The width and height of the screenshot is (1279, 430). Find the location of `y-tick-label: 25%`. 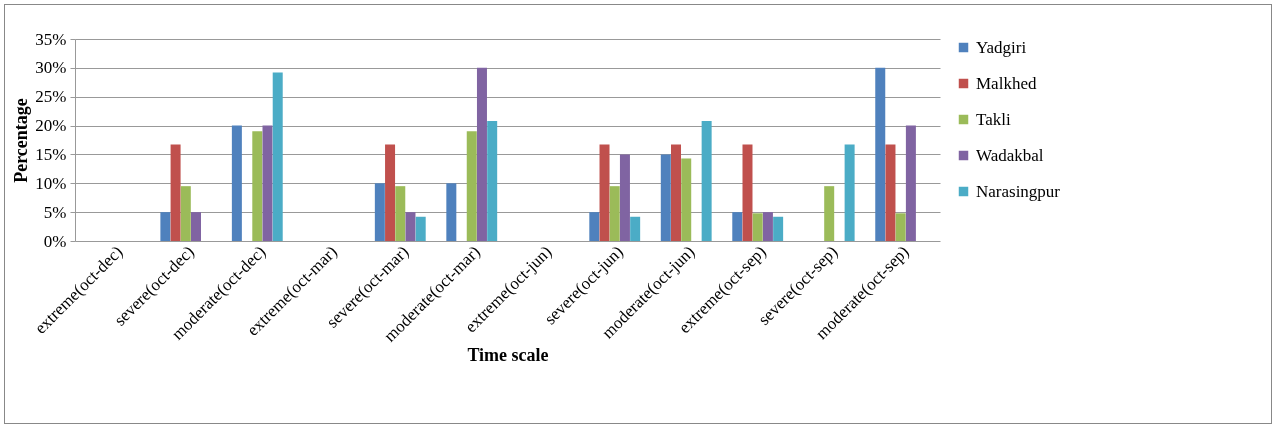

y-tick-label: 25% is located at coordinates (51, 97).